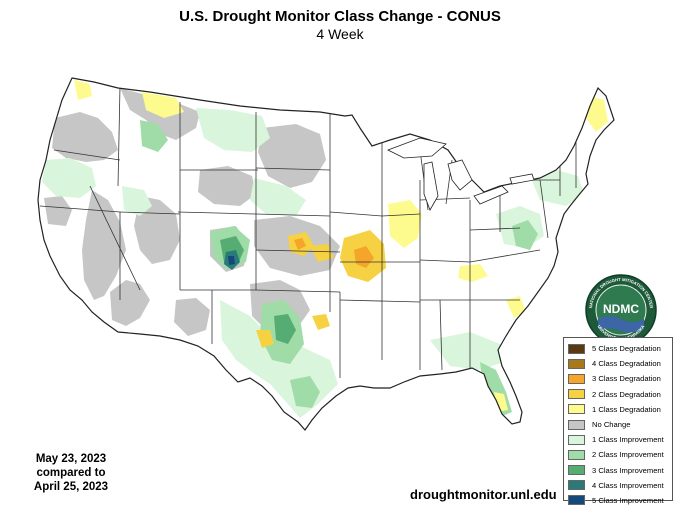 The height and width of the screenshot is (508, 680). Describe the element at coordinates (321, 322) in the screenshot. I see `degrade2-oklahoma` at that location.